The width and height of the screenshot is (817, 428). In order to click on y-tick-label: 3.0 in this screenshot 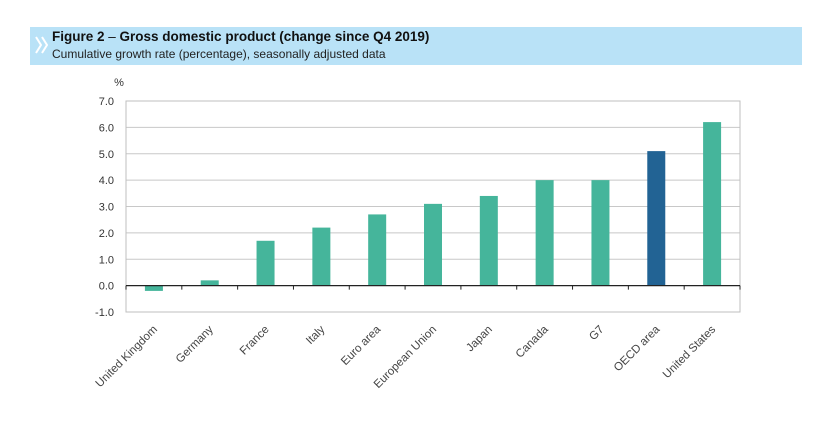, I will do `click(106, 208)`.